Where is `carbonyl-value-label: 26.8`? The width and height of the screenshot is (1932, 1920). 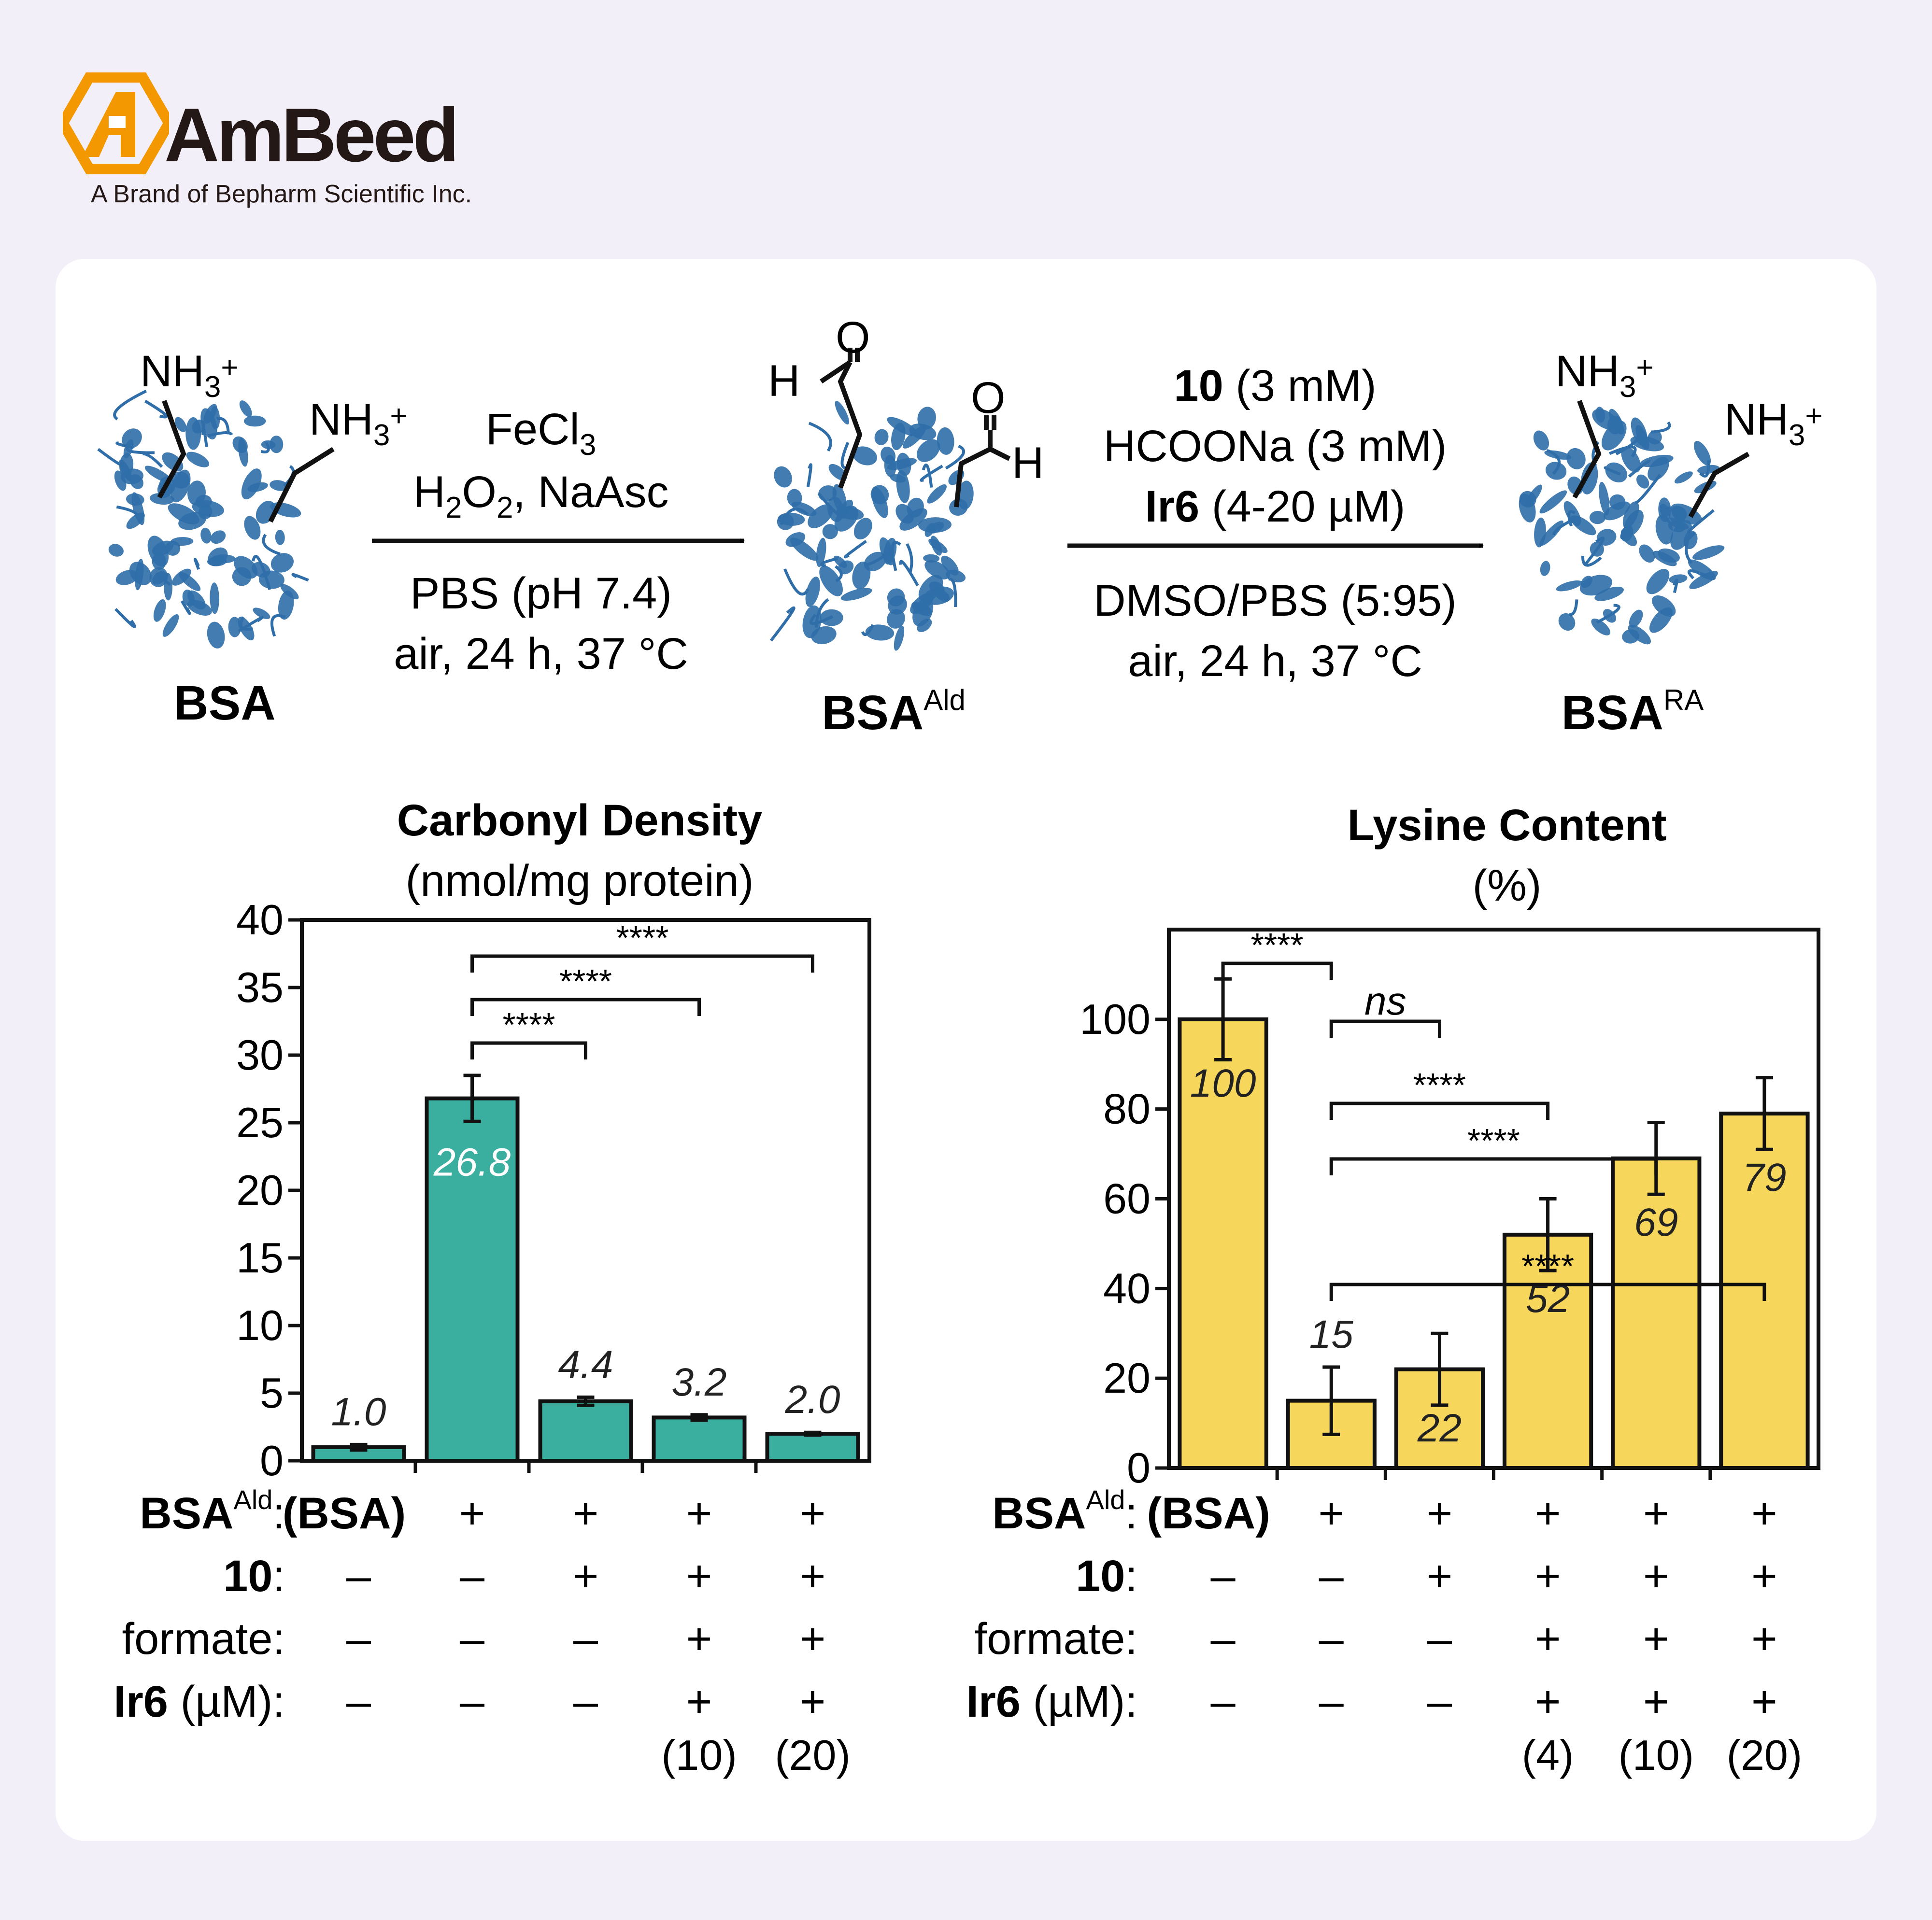
carbonyl-value-label: 26.8 is located at coordinates (472, 1163).